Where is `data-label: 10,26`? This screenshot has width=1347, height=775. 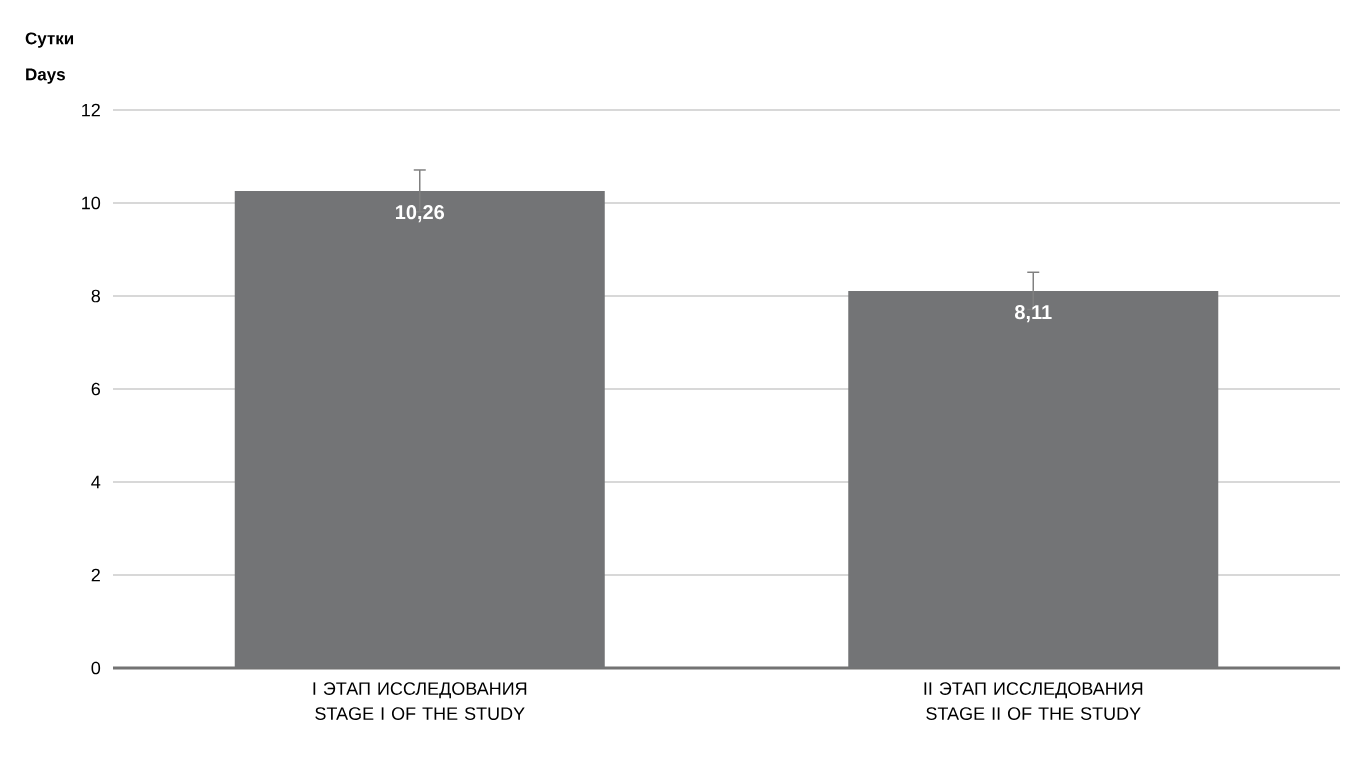 data-label: 10,26 is located at coordinates (420, 214).